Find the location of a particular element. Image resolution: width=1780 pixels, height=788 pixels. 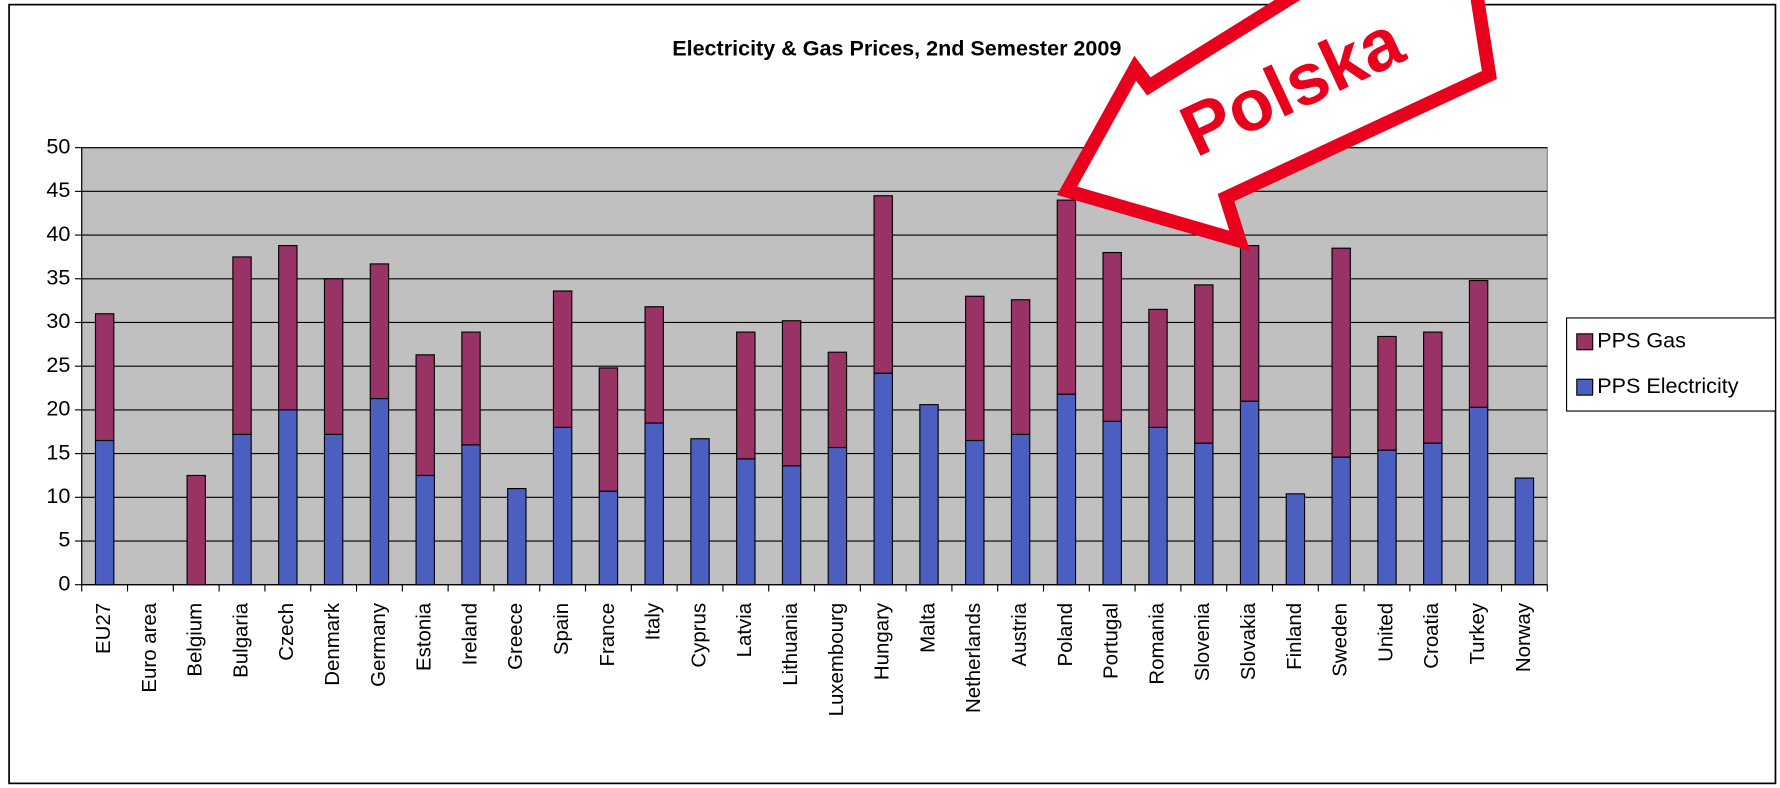

x-tick-label: Netherlands is located at coordinates (974, 658).